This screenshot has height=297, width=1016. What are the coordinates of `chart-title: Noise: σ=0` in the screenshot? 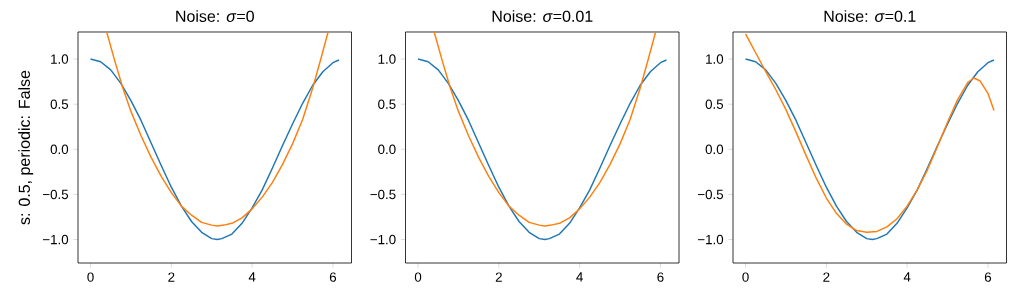 It's located at (215, 16).